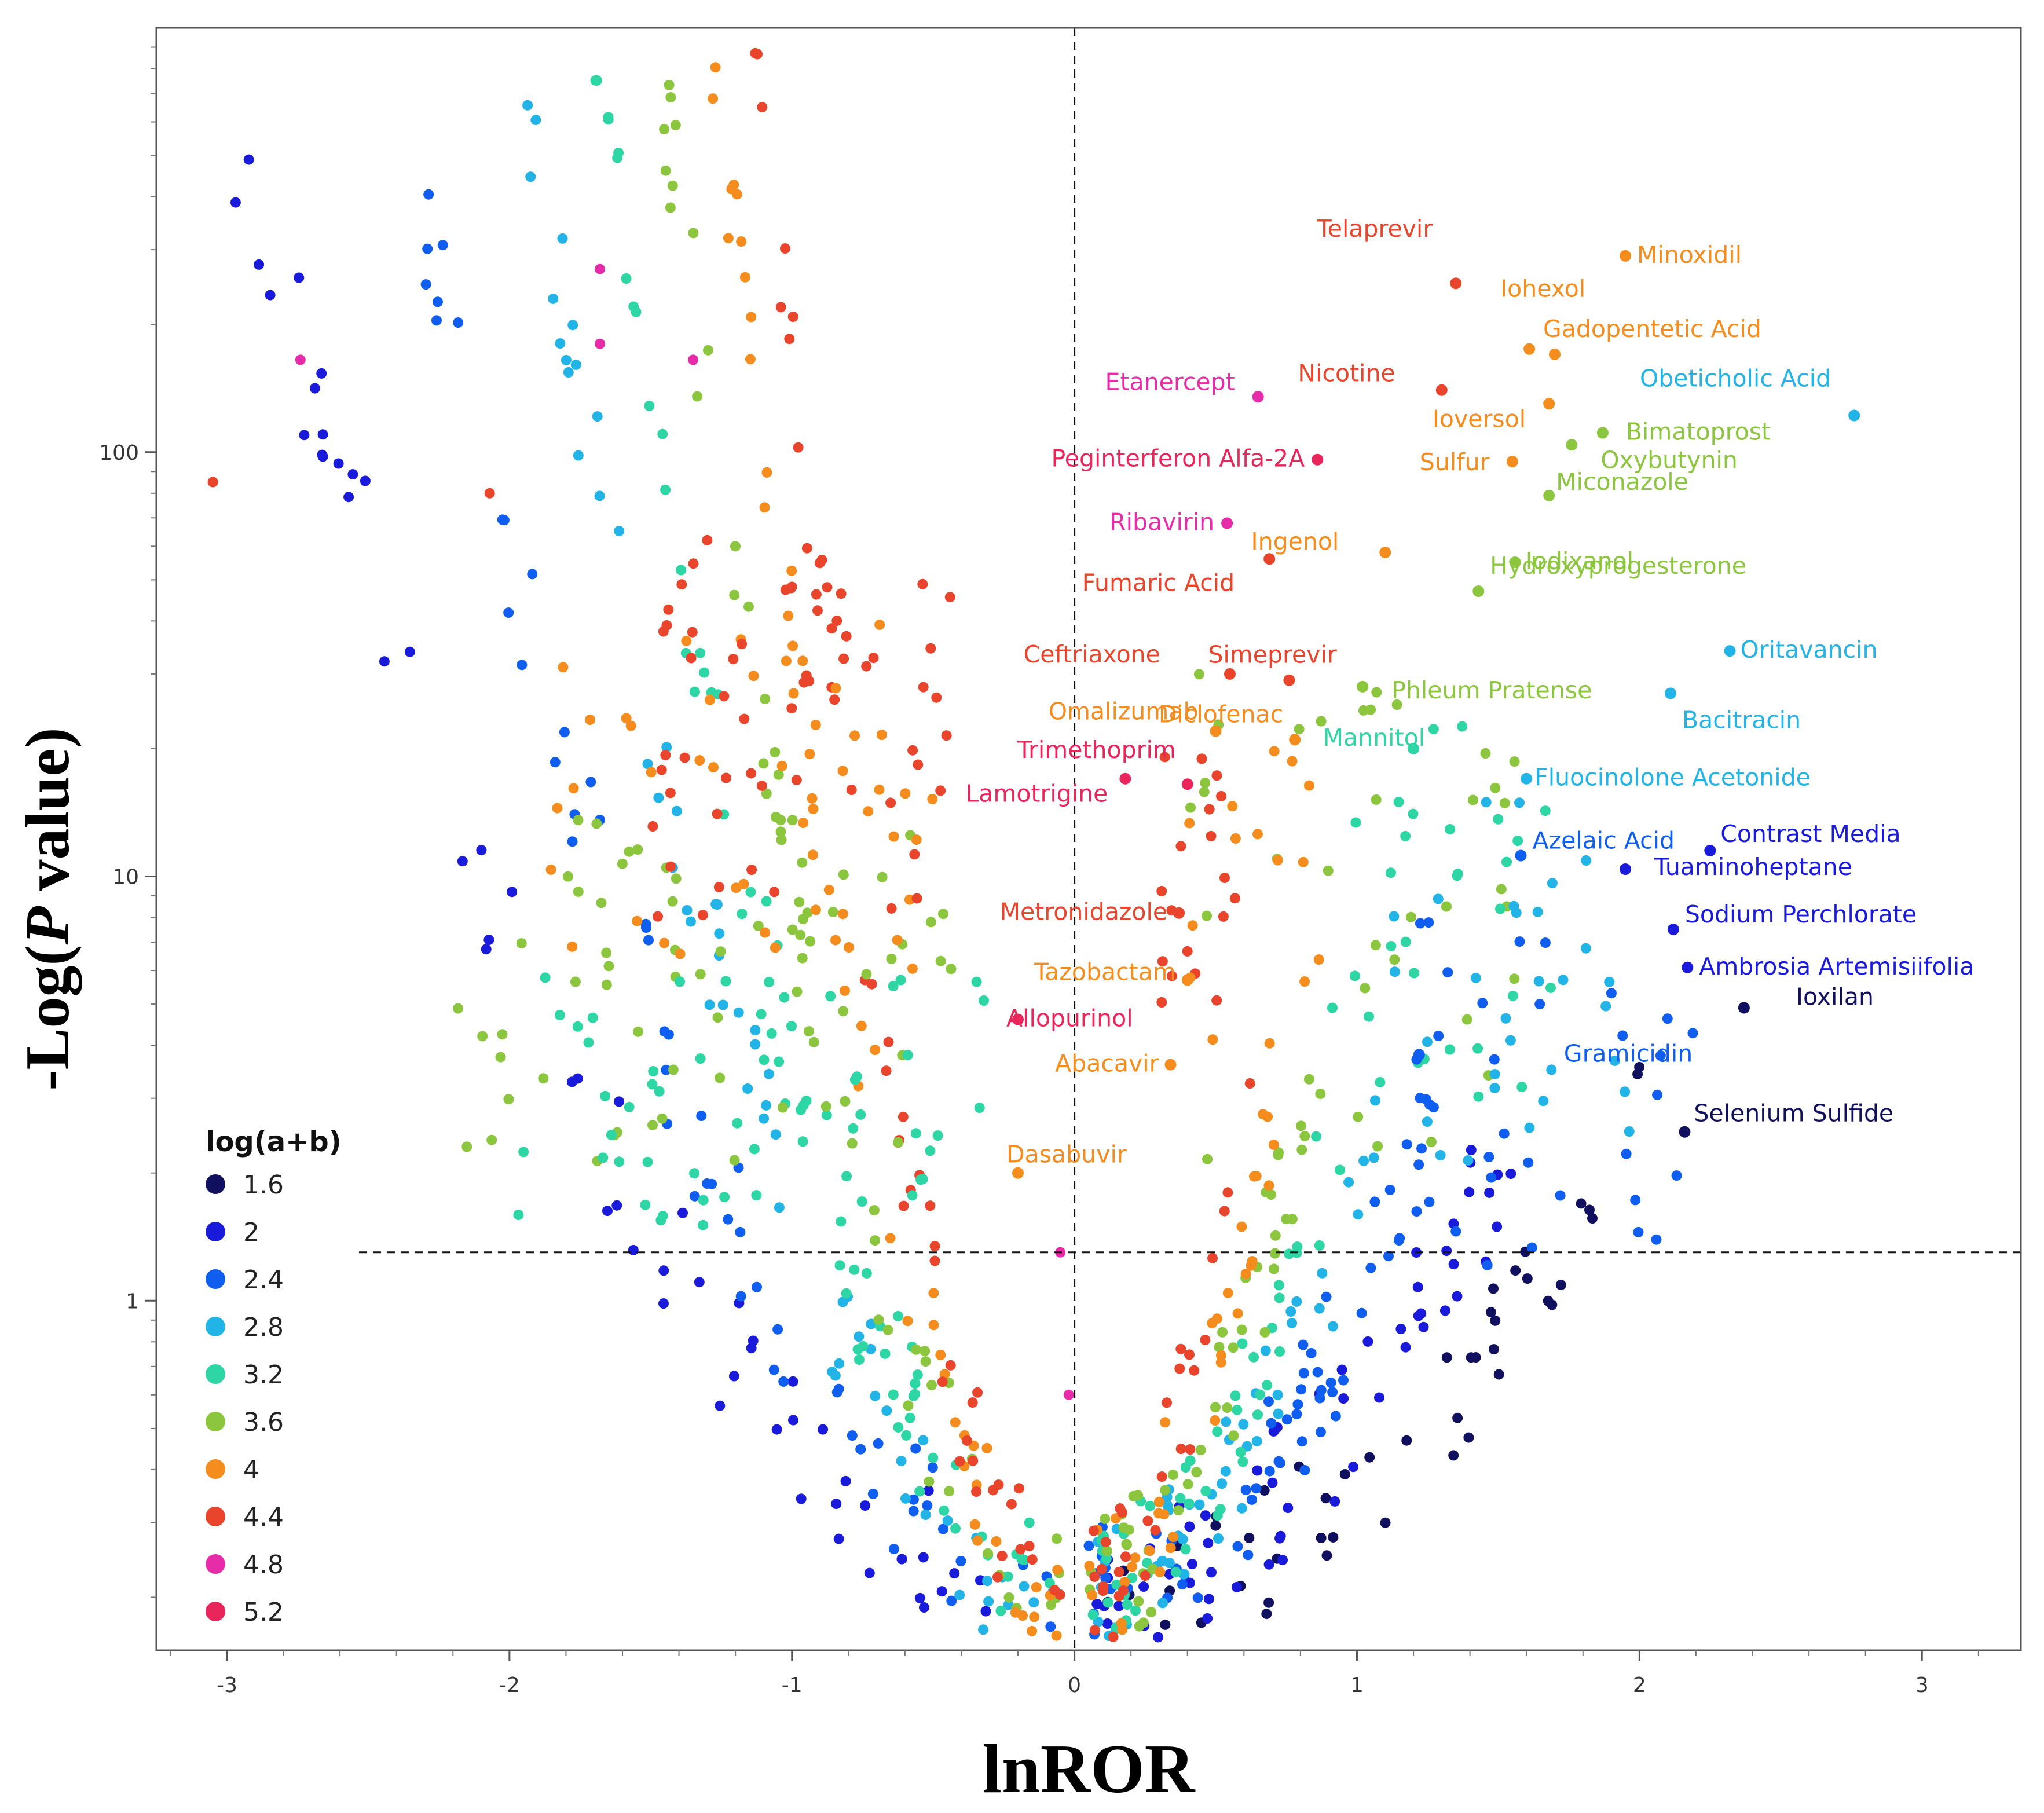 This screenshot has width=2044, height=1813. What do you see at coordinates (1158, 582) in the screenshot?
I see `point-label: Fumaric Acid` at bounding box center [1158, 582].